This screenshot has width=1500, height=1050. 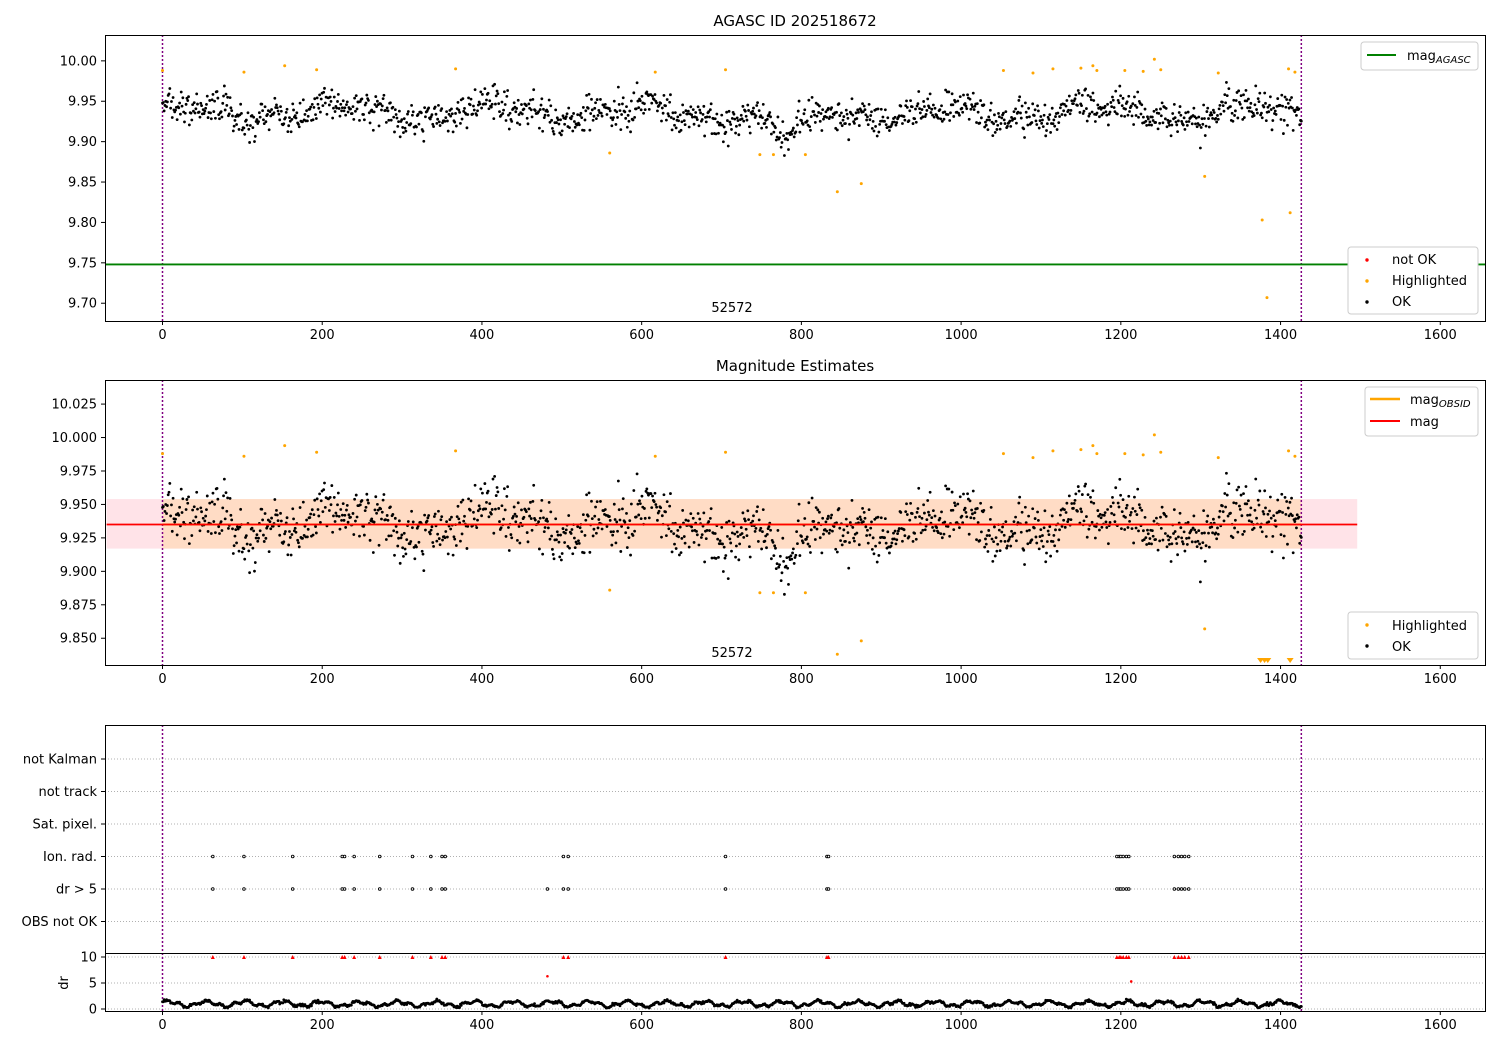 What do you see at coordinates (78, 639) in the screenshot?
I see `y-tick-label: 9.850` at bounding box center [78, 639].